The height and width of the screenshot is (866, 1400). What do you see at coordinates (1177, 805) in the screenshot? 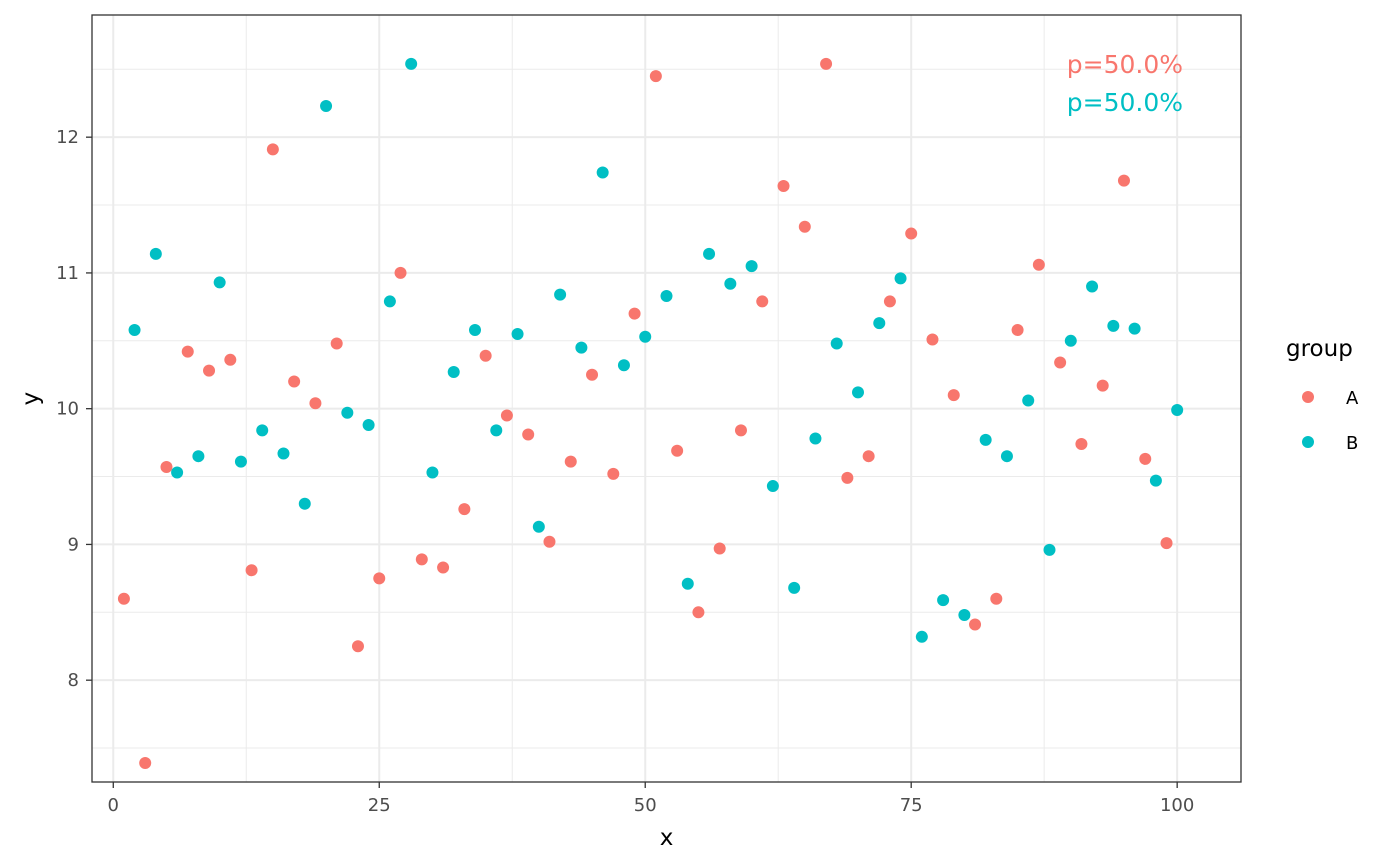
I see `x-tick-label: 100` at bounding box center [1177, 805].